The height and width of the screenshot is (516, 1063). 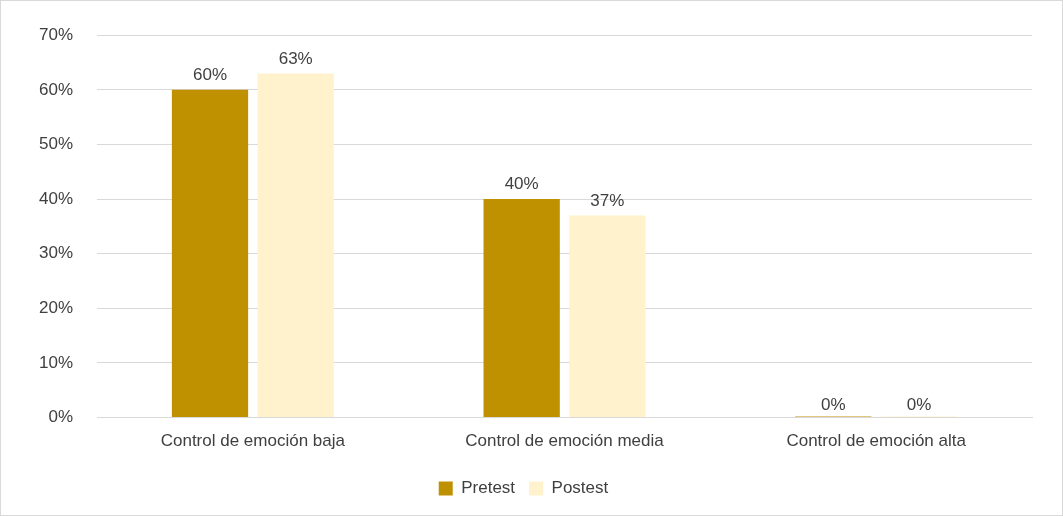 What do you see at coordinates (295, 58) in the screenshot?
I see `data-label: 63%` at bounding box center [295, 58].